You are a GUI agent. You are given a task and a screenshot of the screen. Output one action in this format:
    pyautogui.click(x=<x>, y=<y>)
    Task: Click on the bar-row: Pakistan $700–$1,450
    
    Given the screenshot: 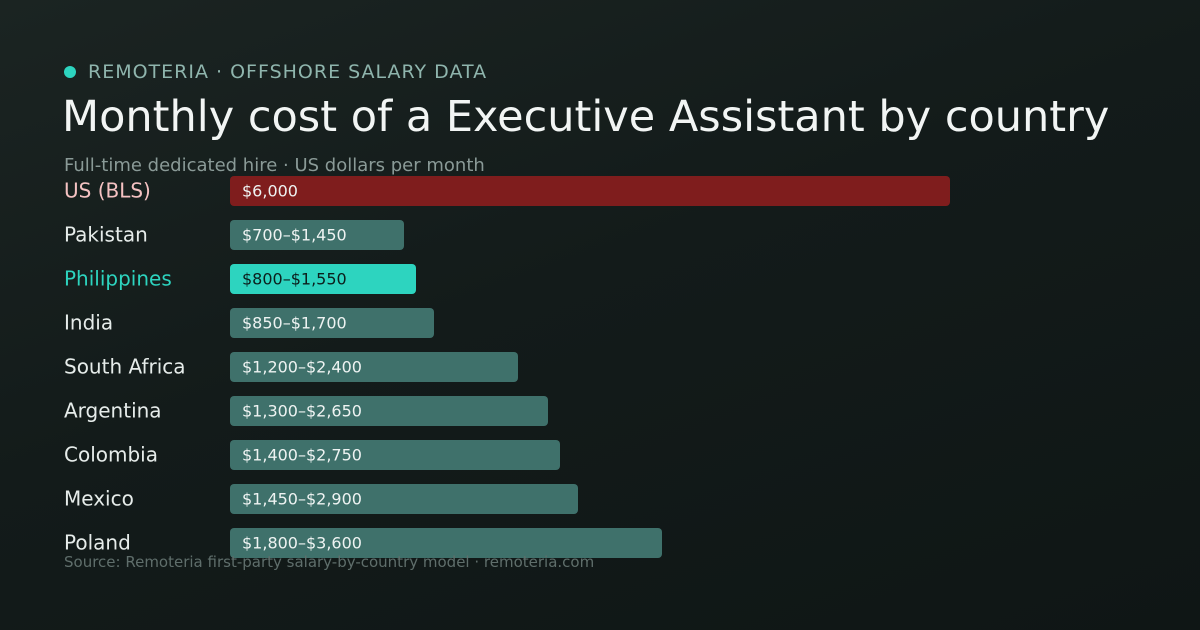 What is the action you would take?
    pyautogui.click(x=234, y=235)
    